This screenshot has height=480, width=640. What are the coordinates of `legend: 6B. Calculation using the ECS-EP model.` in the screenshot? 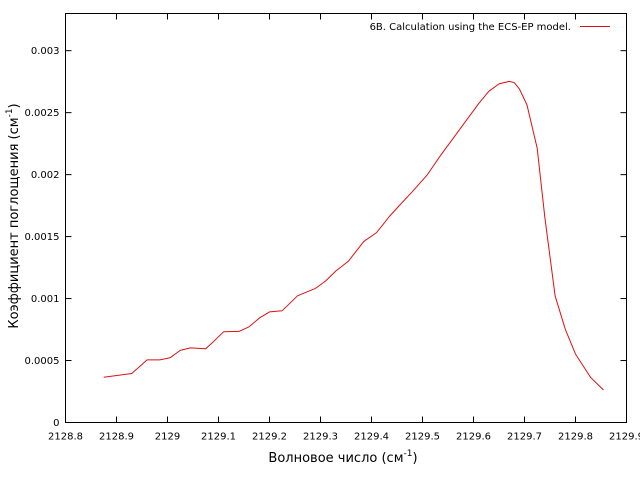 It's located at (490, 27).